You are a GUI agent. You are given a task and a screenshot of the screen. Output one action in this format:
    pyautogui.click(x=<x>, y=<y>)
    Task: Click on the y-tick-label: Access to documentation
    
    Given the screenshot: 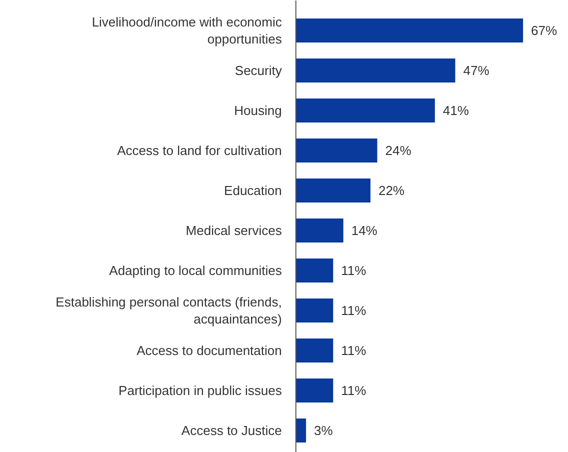 What is the action you would take?
    pyautogui.click(x=209, y=350)
    